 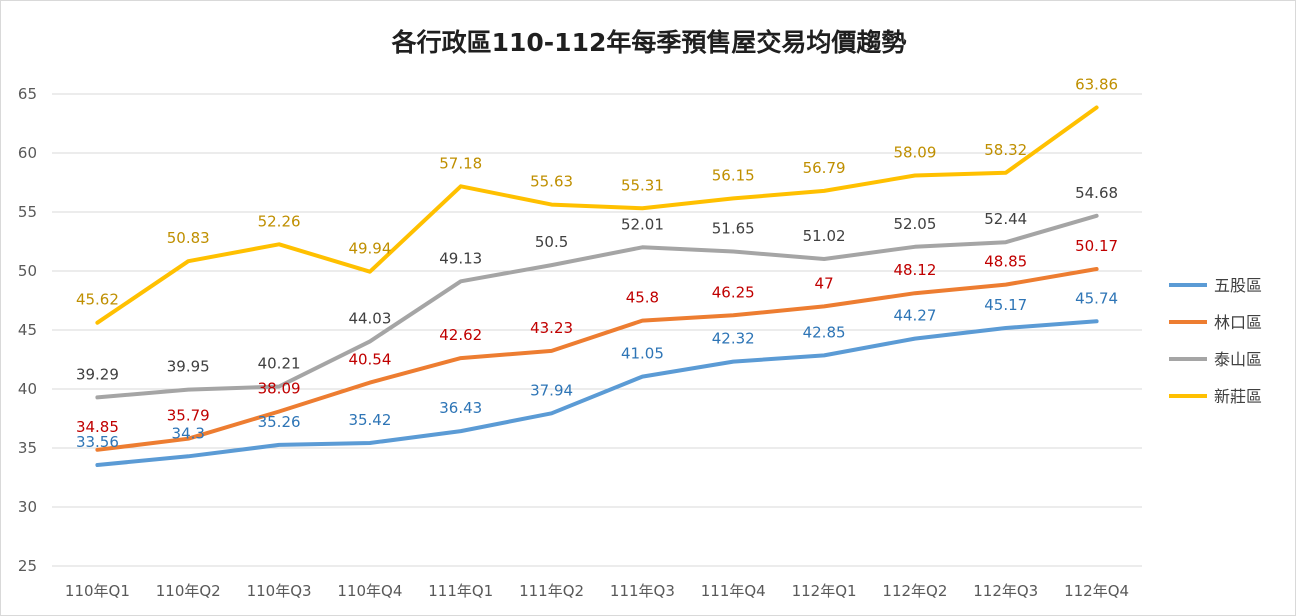 What do you see at coordinates (188, 416) in the screenshot?
I see `data-label: 35.79` at bounding box center [188, 416].